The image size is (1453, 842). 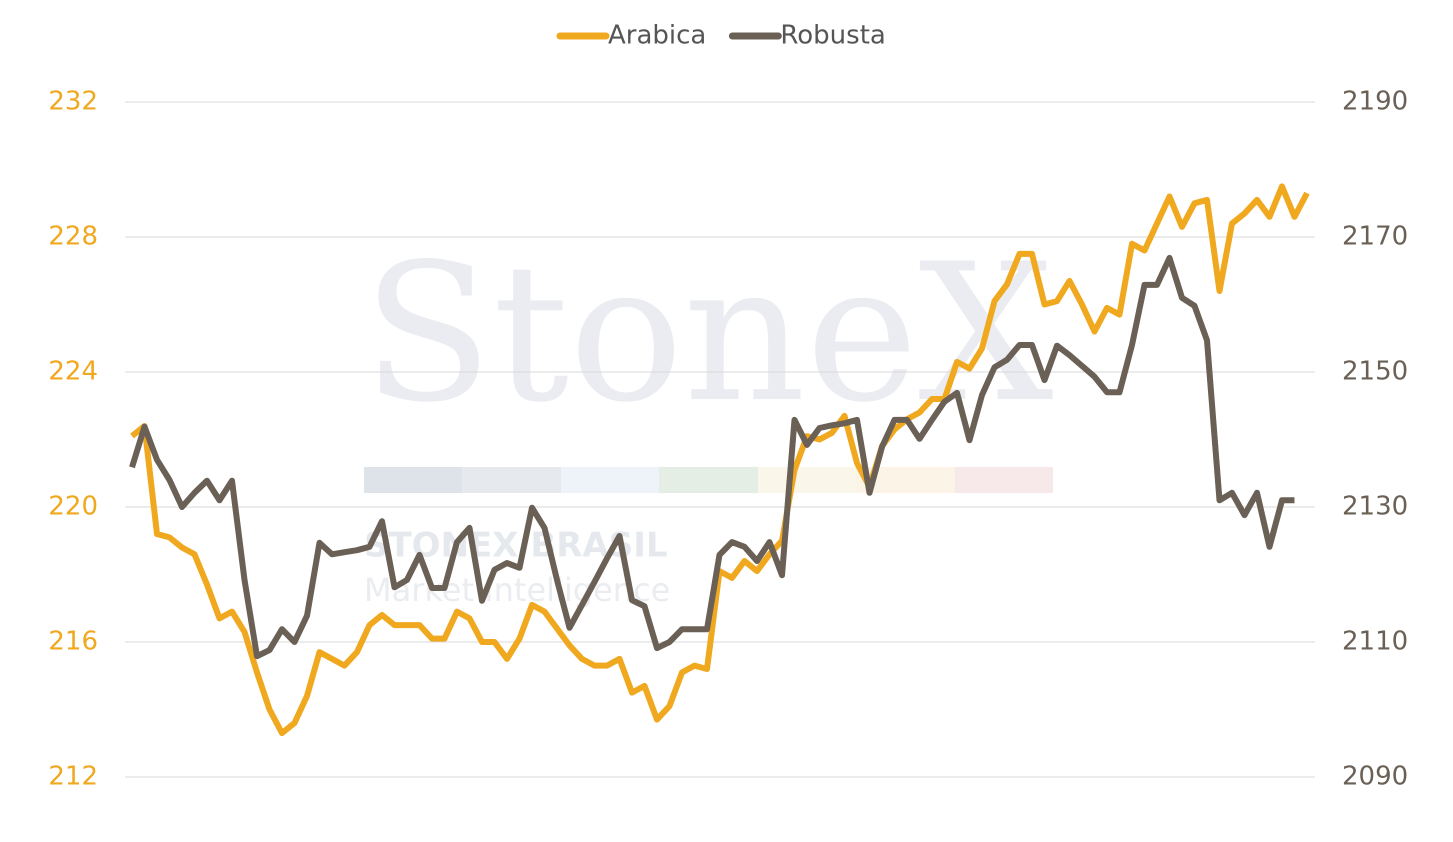 What do you see at coordinates (73, 102) in the screenshot?
I see `y-tick-label: 232` at bounding box center [73, 102].